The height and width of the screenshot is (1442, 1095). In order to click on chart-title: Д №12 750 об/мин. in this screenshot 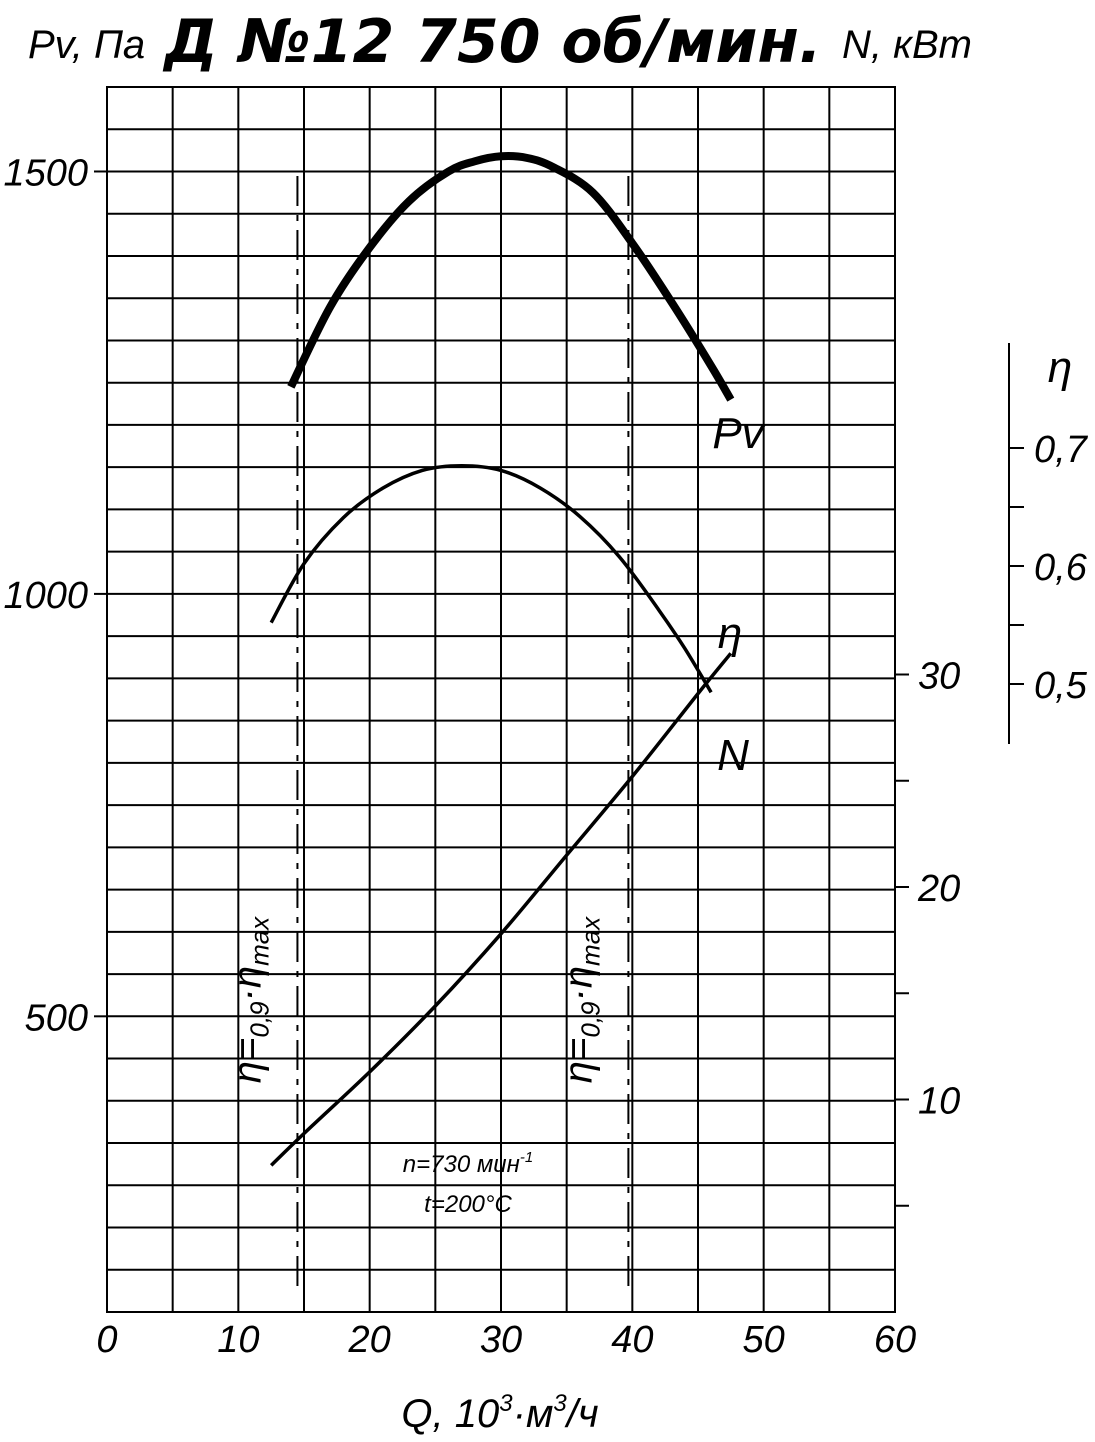, I will do `click(491, 42)`.